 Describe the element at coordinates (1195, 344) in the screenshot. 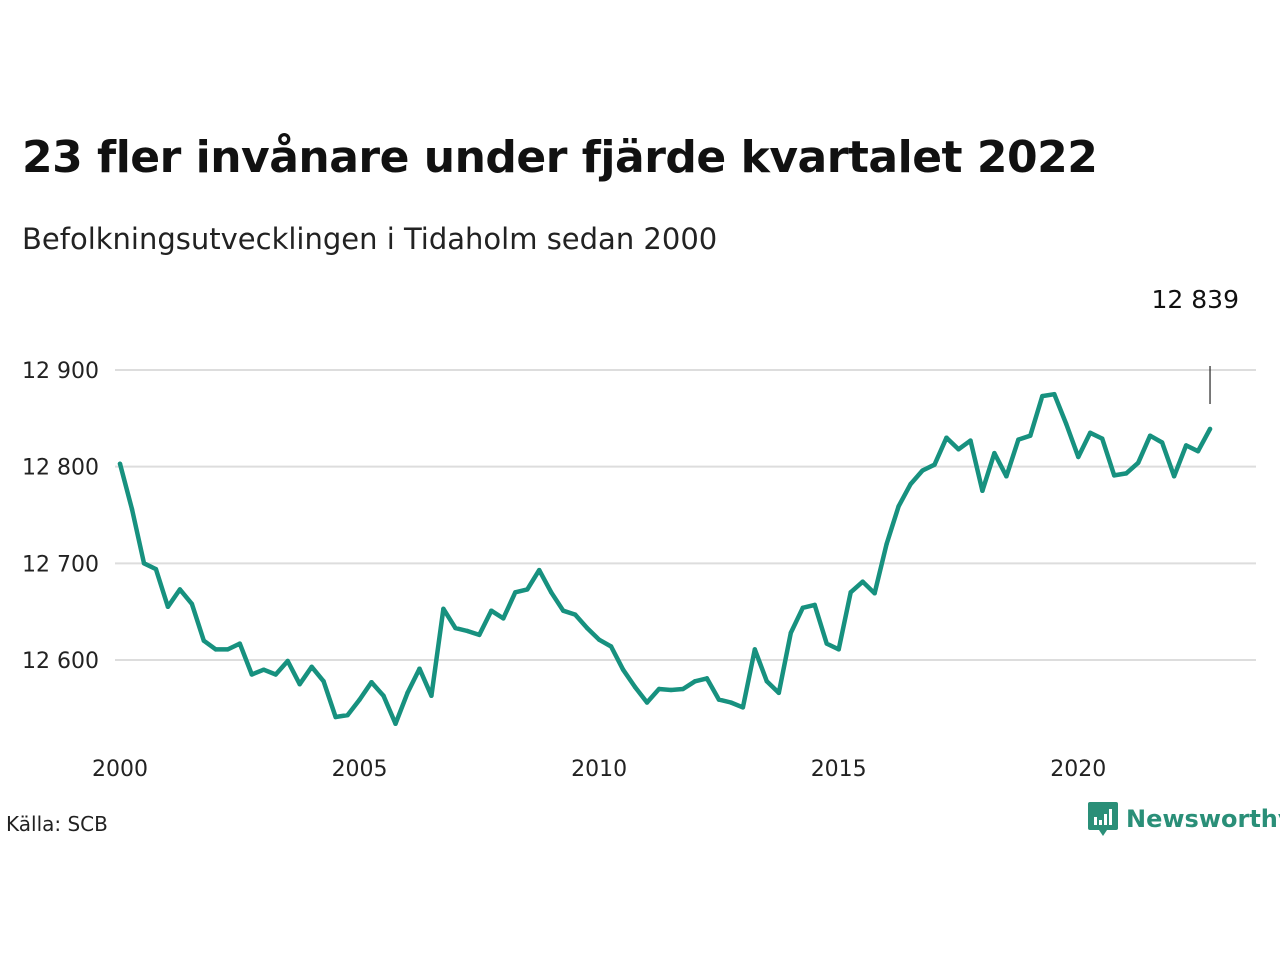

I see `last-value-annotation: 12 839` at that location.